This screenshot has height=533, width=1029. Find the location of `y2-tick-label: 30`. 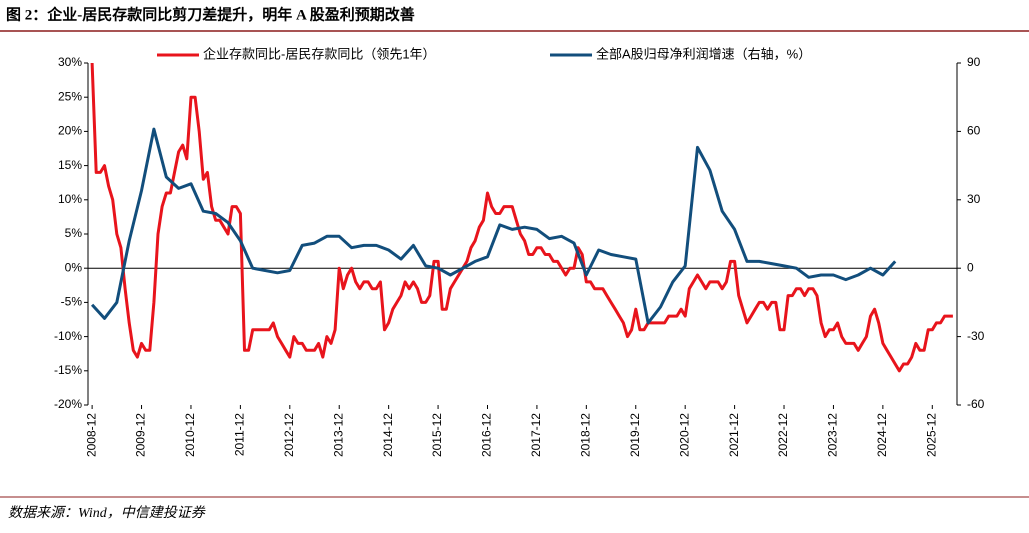

y2-tick-label: 30 is located at coordinates (974, 199).